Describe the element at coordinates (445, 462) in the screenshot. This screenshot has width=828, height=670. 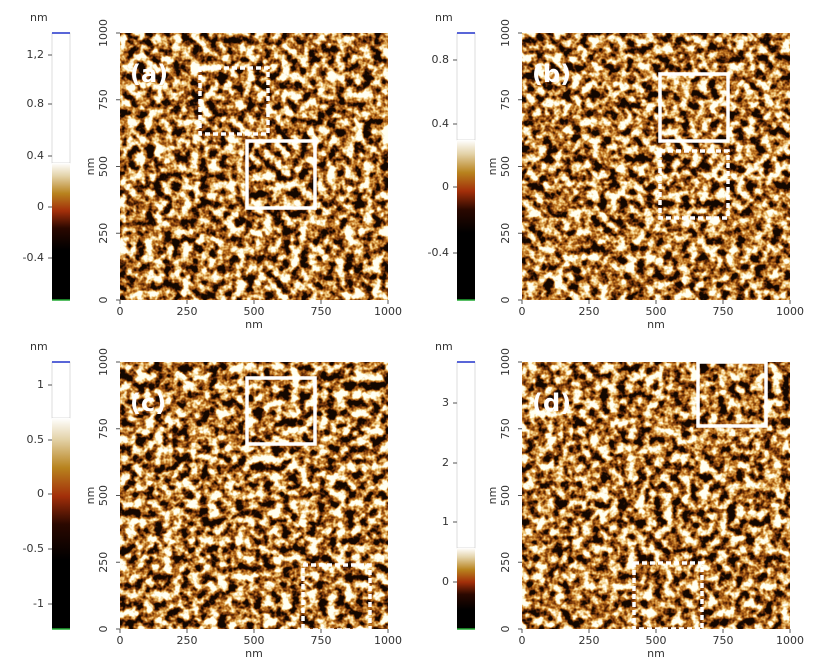
I see `colorbar-tick-label: 2` at that location.